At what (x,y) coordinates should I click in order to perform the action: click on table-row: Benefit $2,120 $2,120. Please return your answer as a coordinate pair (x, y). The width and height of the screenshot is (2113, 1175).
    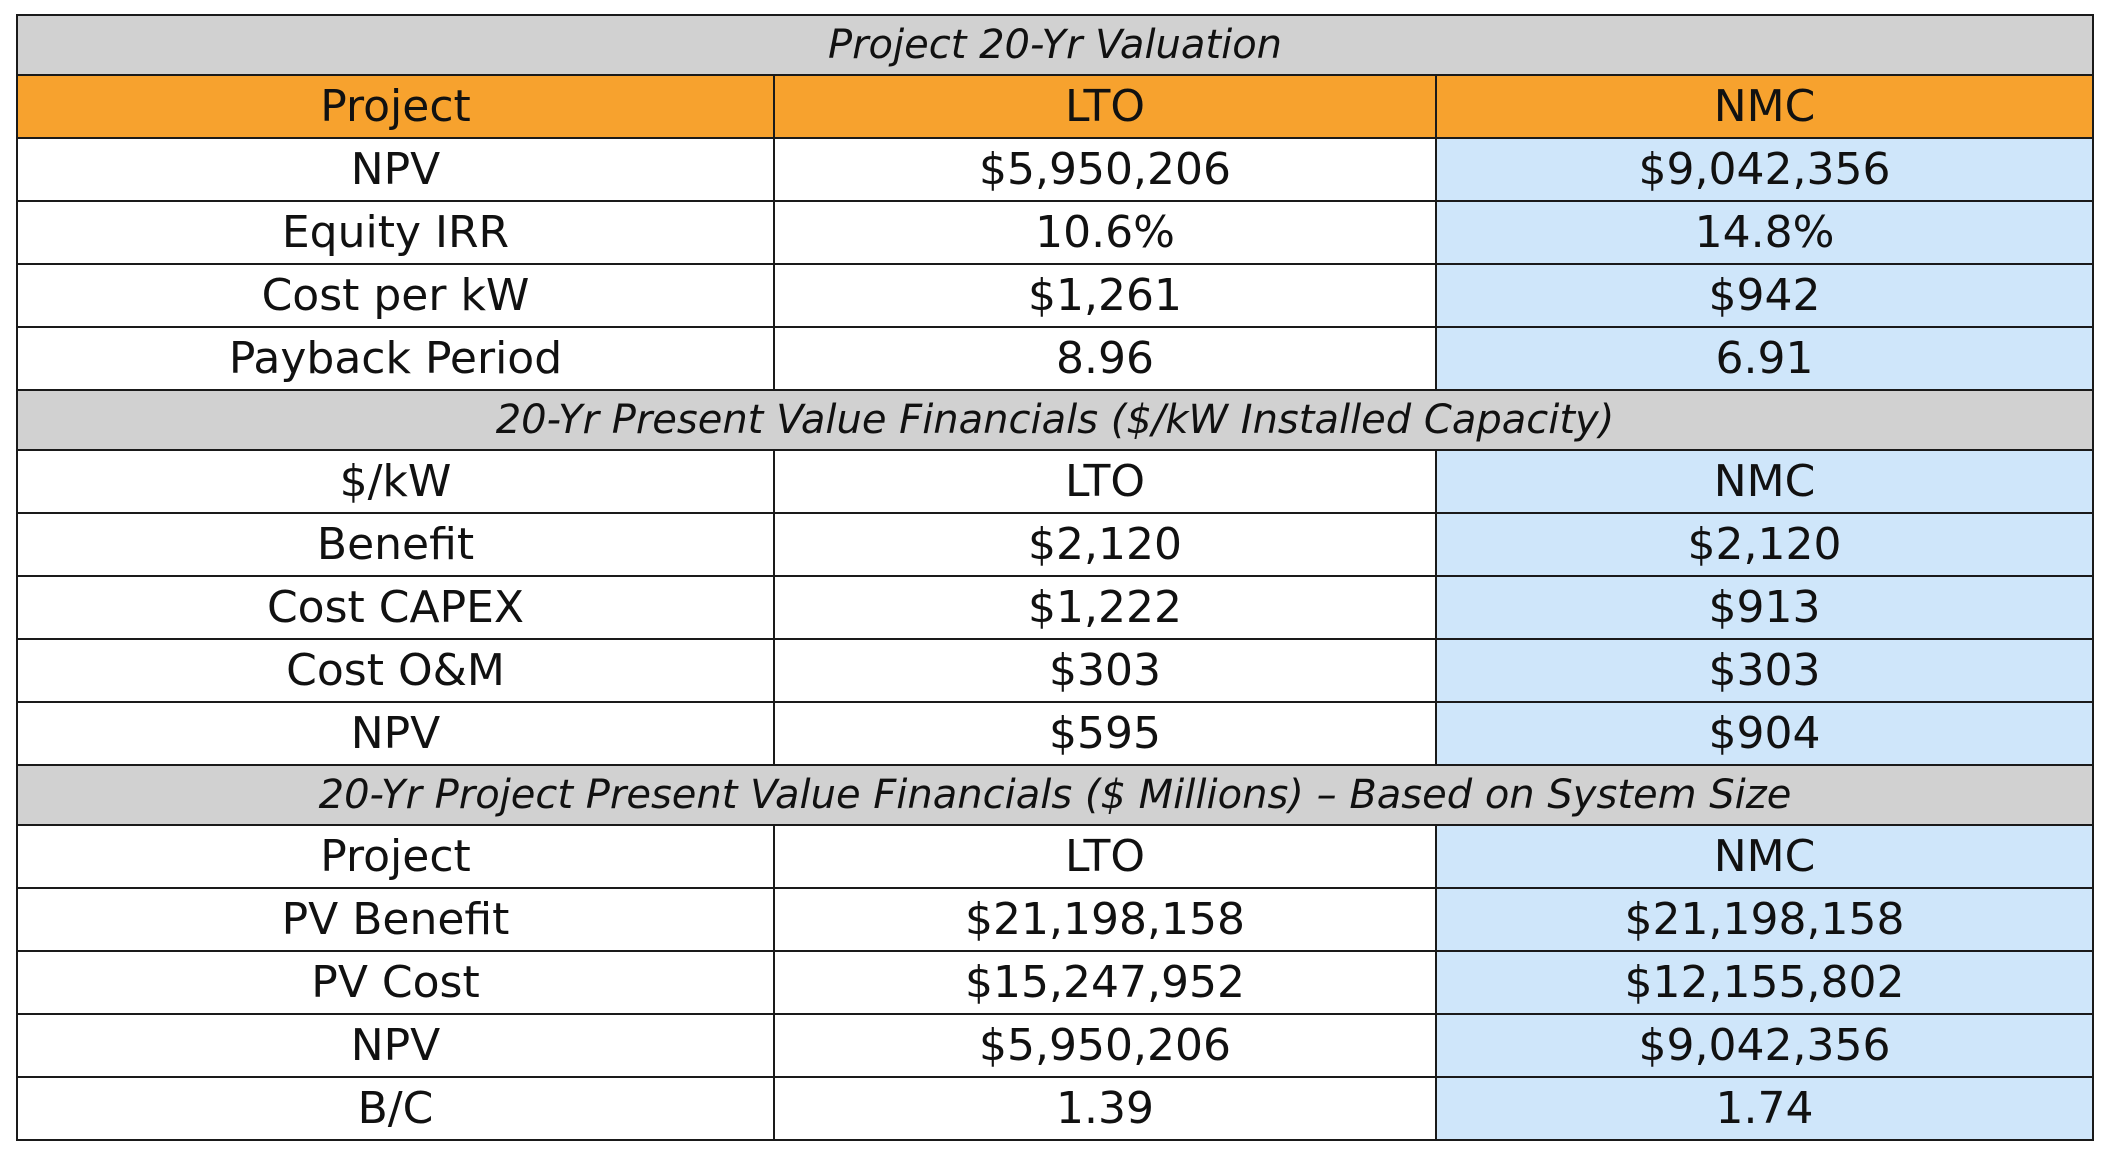
    Looking at the image, I should click on (1055, 544).